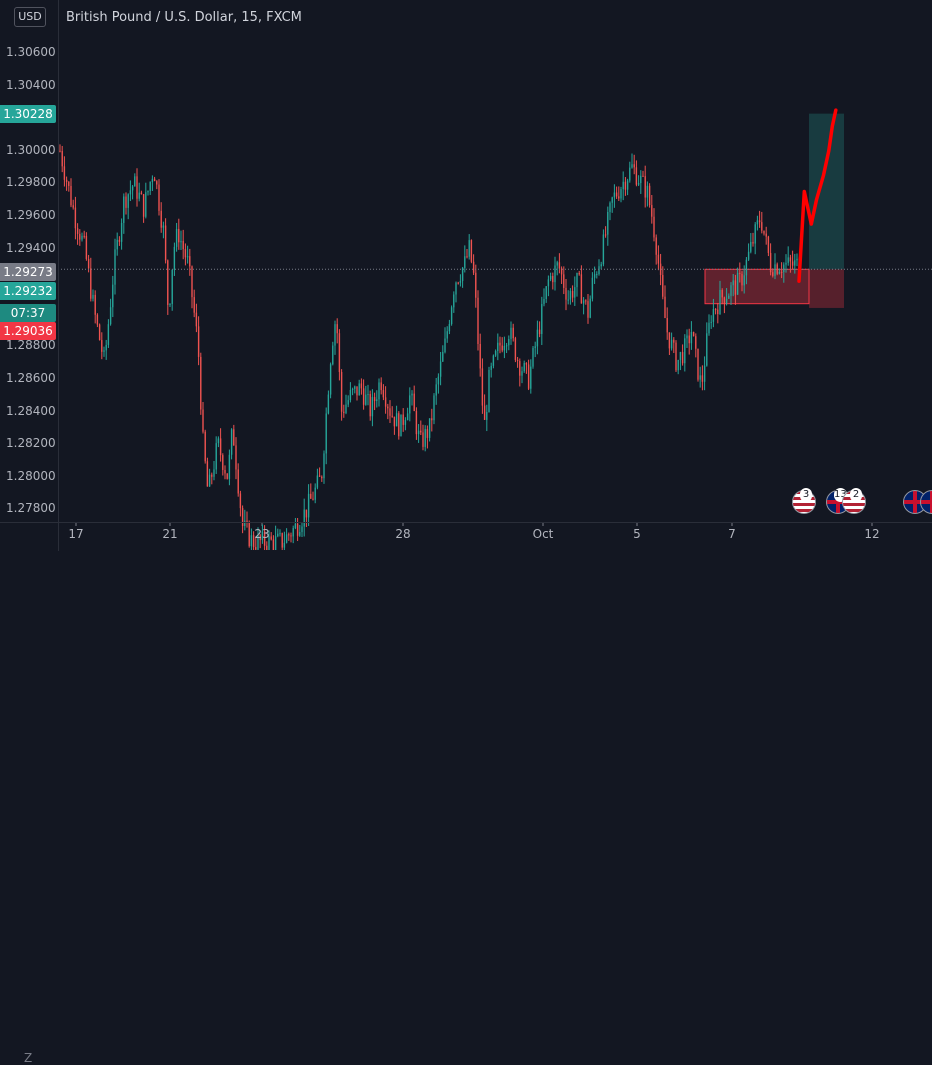 This screenshot has height=1065, width=932. I want to click on price-tick-label: 1.28200, so click(31, 443).